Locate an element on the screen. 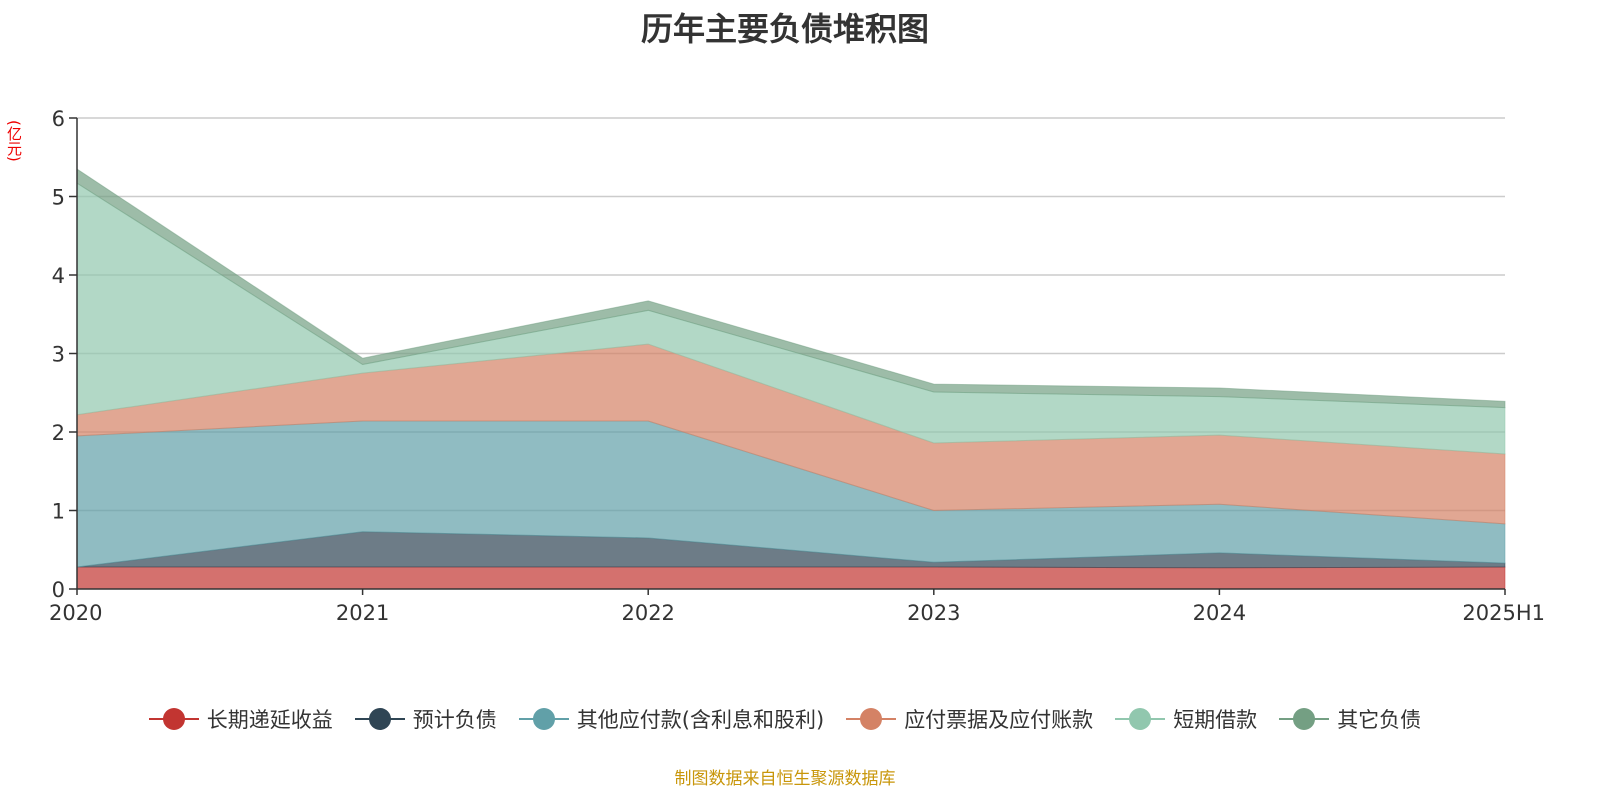  y-tick-label: 0 is located at coordinates (58, 590).